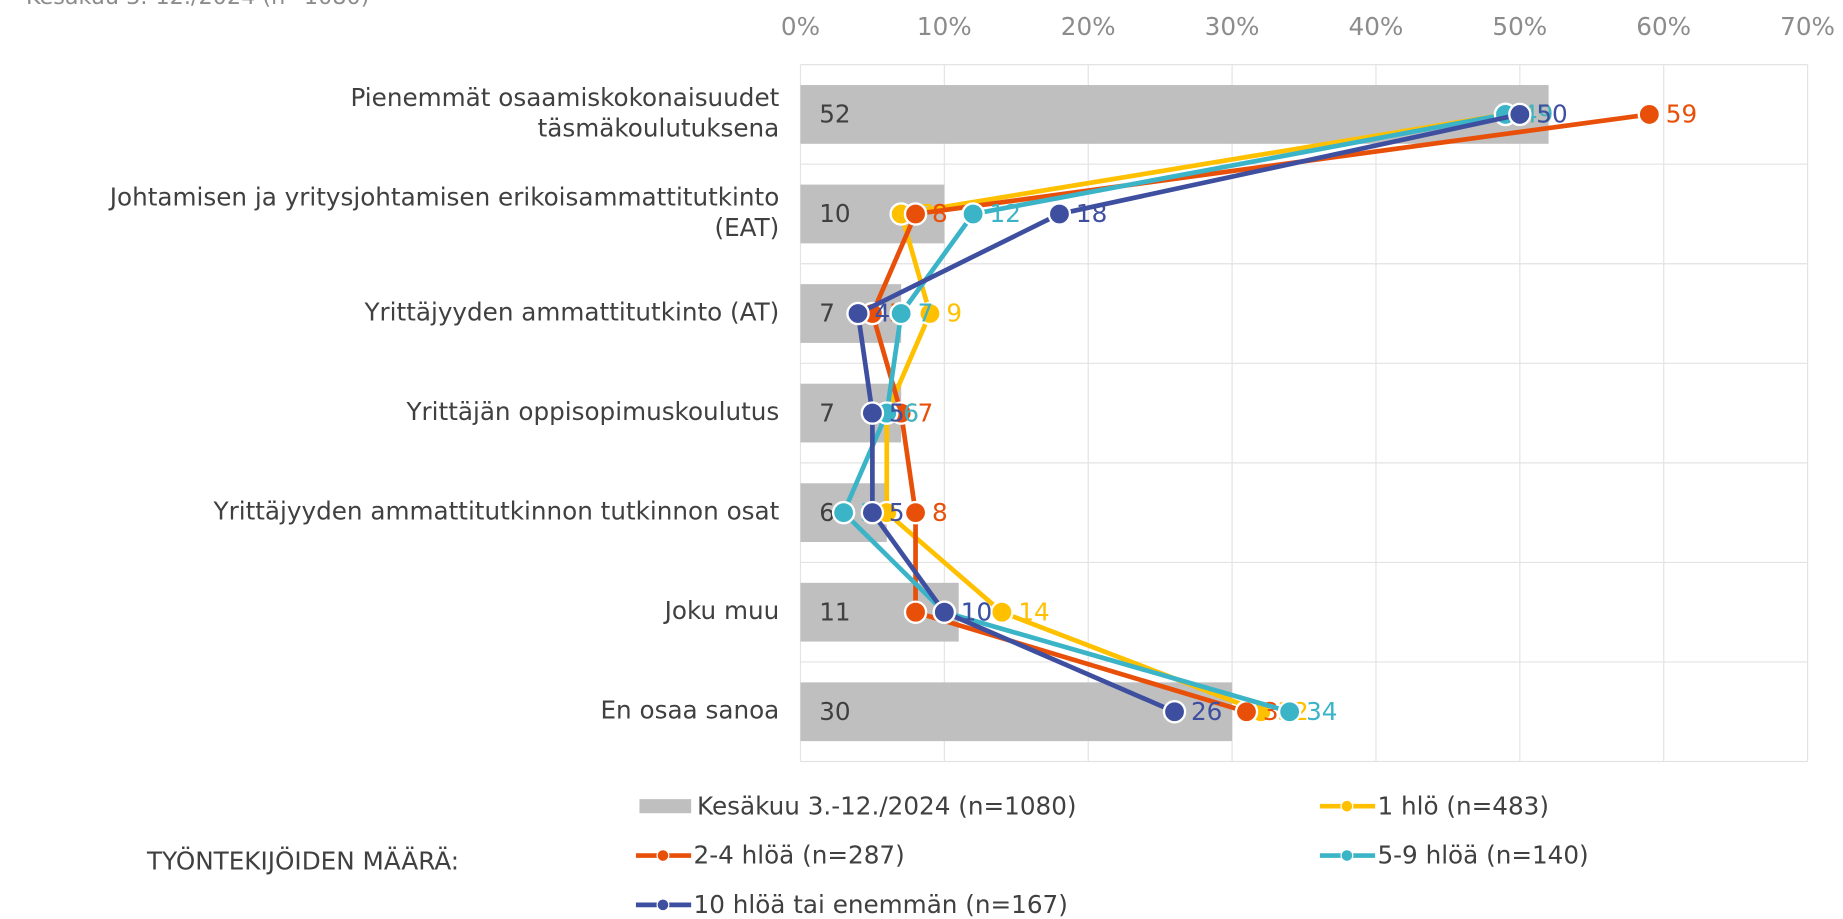  Describe the element at coordinates (886, 805) in the screenshot. I see `legend-label: Kesäkuu 3.-12./2024 (n=1080)` at that location.